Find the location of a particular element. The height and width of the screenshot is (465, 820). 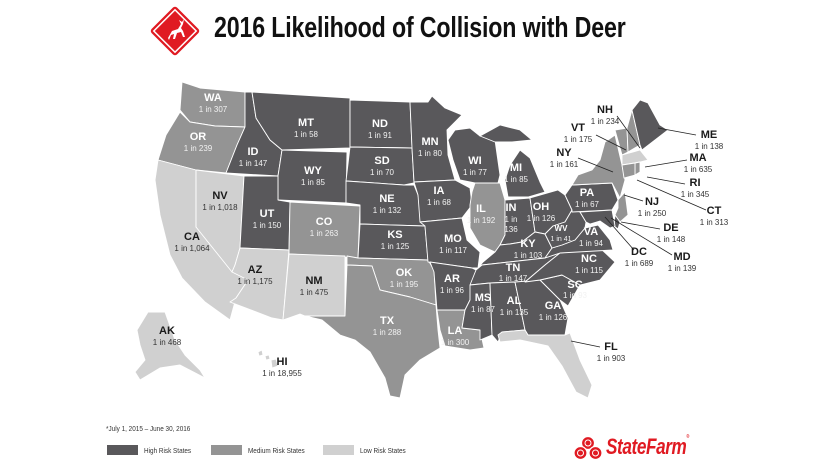

state-abbr-label: CO is located at coordinates (324, 222).